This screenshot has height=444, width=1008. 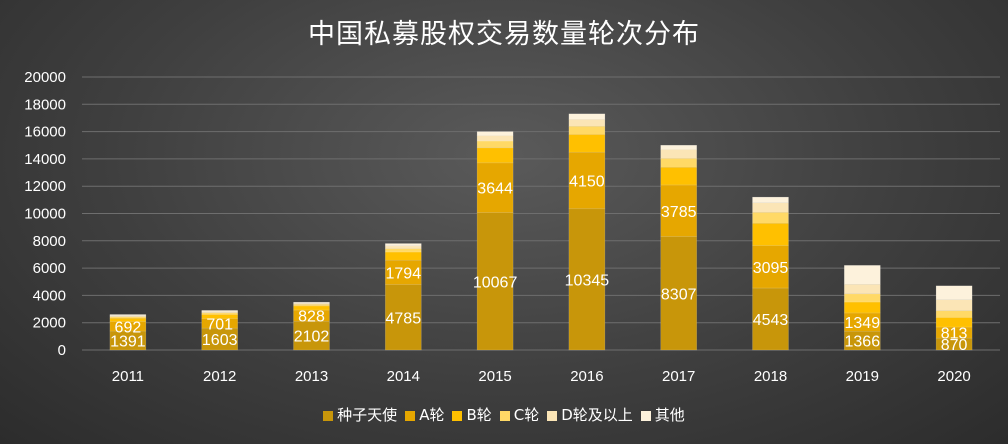 What do you see at coordinates (62, 350) in the screenshot?
I see `y-tick-label: 0` at bounding box center [62, 350].